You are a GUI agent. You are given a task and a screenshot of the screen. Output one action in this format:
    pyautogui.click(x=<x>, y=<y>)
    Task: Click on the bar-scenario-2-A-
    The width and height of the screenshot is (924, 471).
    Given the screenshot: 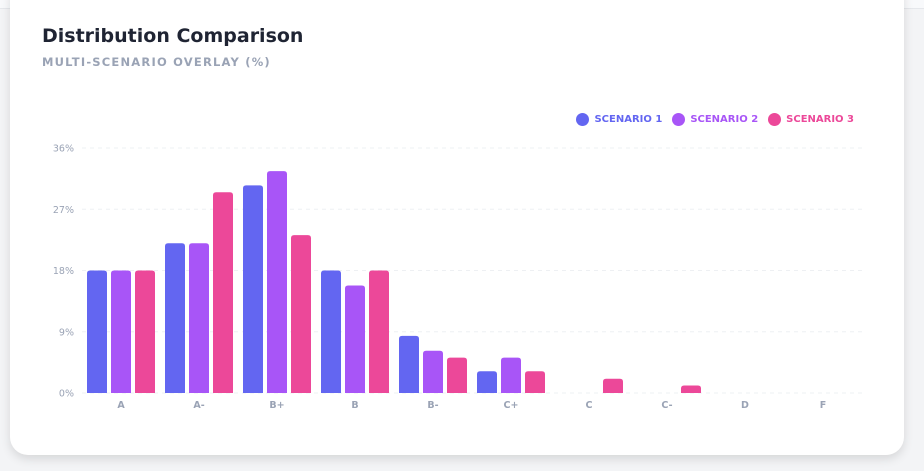 What is the action you would take?
    pyautogui.click(x=199, y=318)
    